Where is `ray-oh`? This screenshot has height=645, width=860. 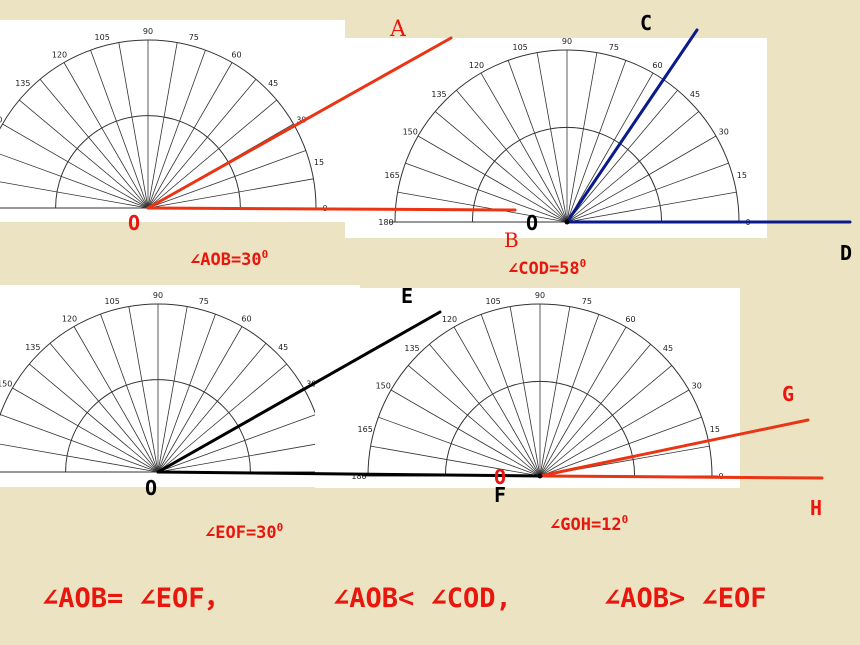 ray-oh is located at coordinates (681, 477).